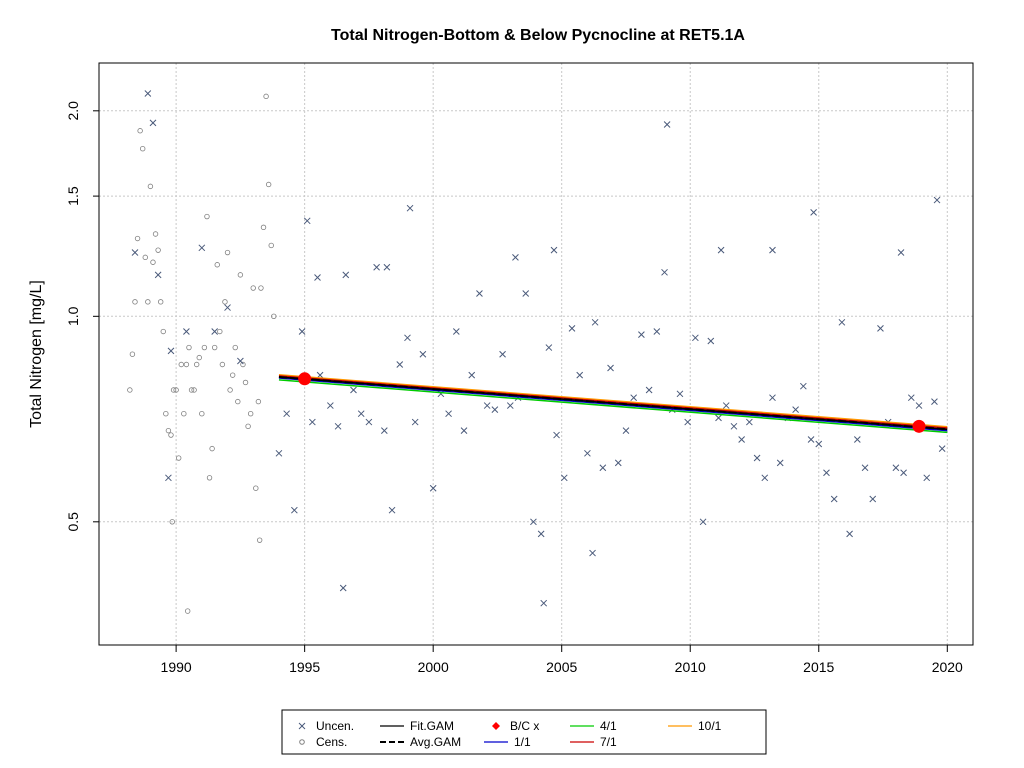  I want to click on legend-item: Cens., so click(323, 742).